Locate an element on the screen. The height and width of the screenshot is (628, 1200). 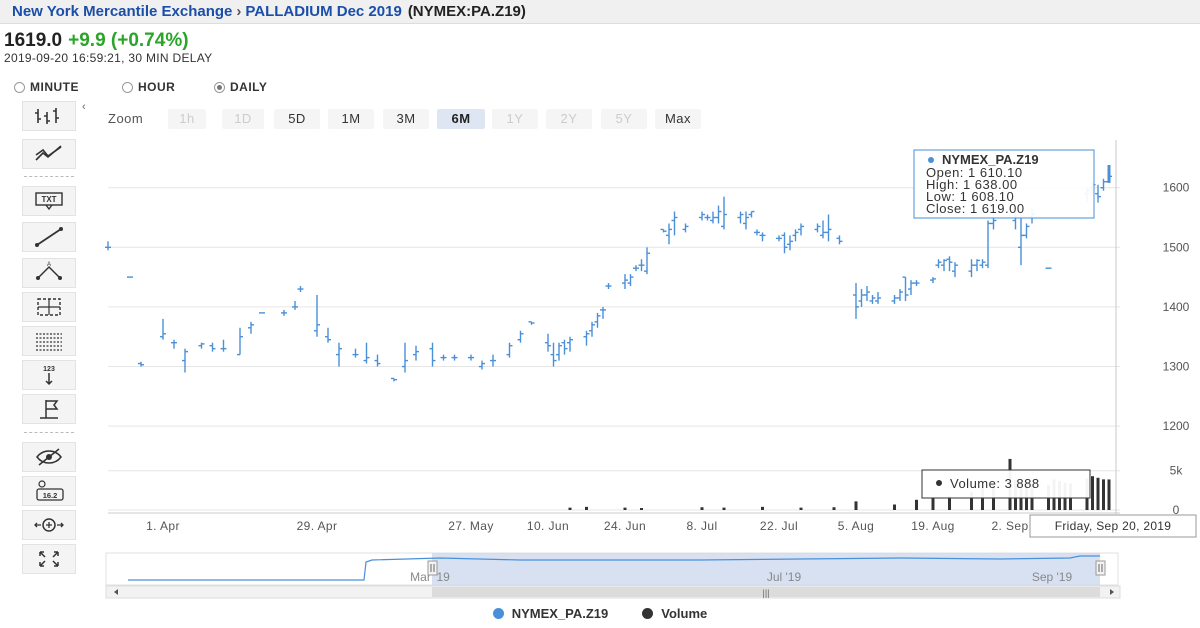
chart-legend: NYMEX_PA.Z19 Volume is located at coordinates (600, 613).